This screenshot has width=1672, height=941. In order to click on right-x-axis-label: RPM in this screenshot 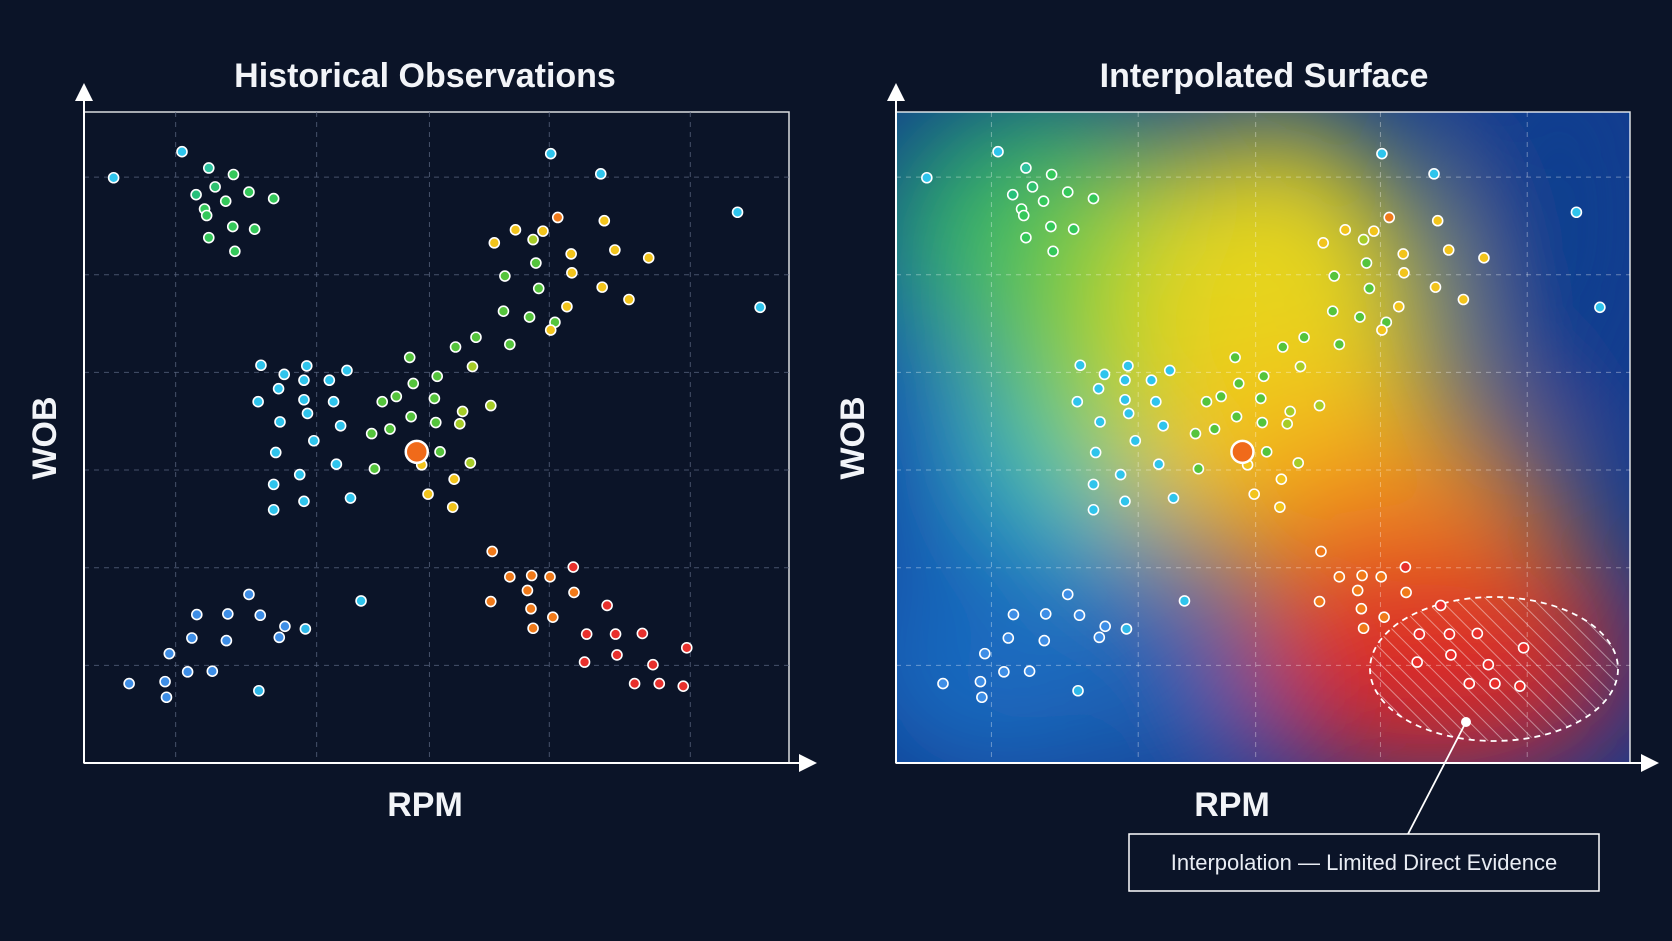, I will do `click(1232, 805)`.